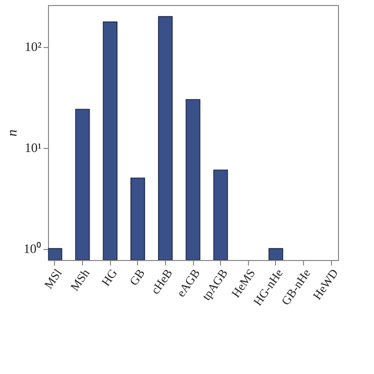 The height and width of the screenshot is (374, 374). I want to click on y-tick-label: 10⁰, so click(33, 248).